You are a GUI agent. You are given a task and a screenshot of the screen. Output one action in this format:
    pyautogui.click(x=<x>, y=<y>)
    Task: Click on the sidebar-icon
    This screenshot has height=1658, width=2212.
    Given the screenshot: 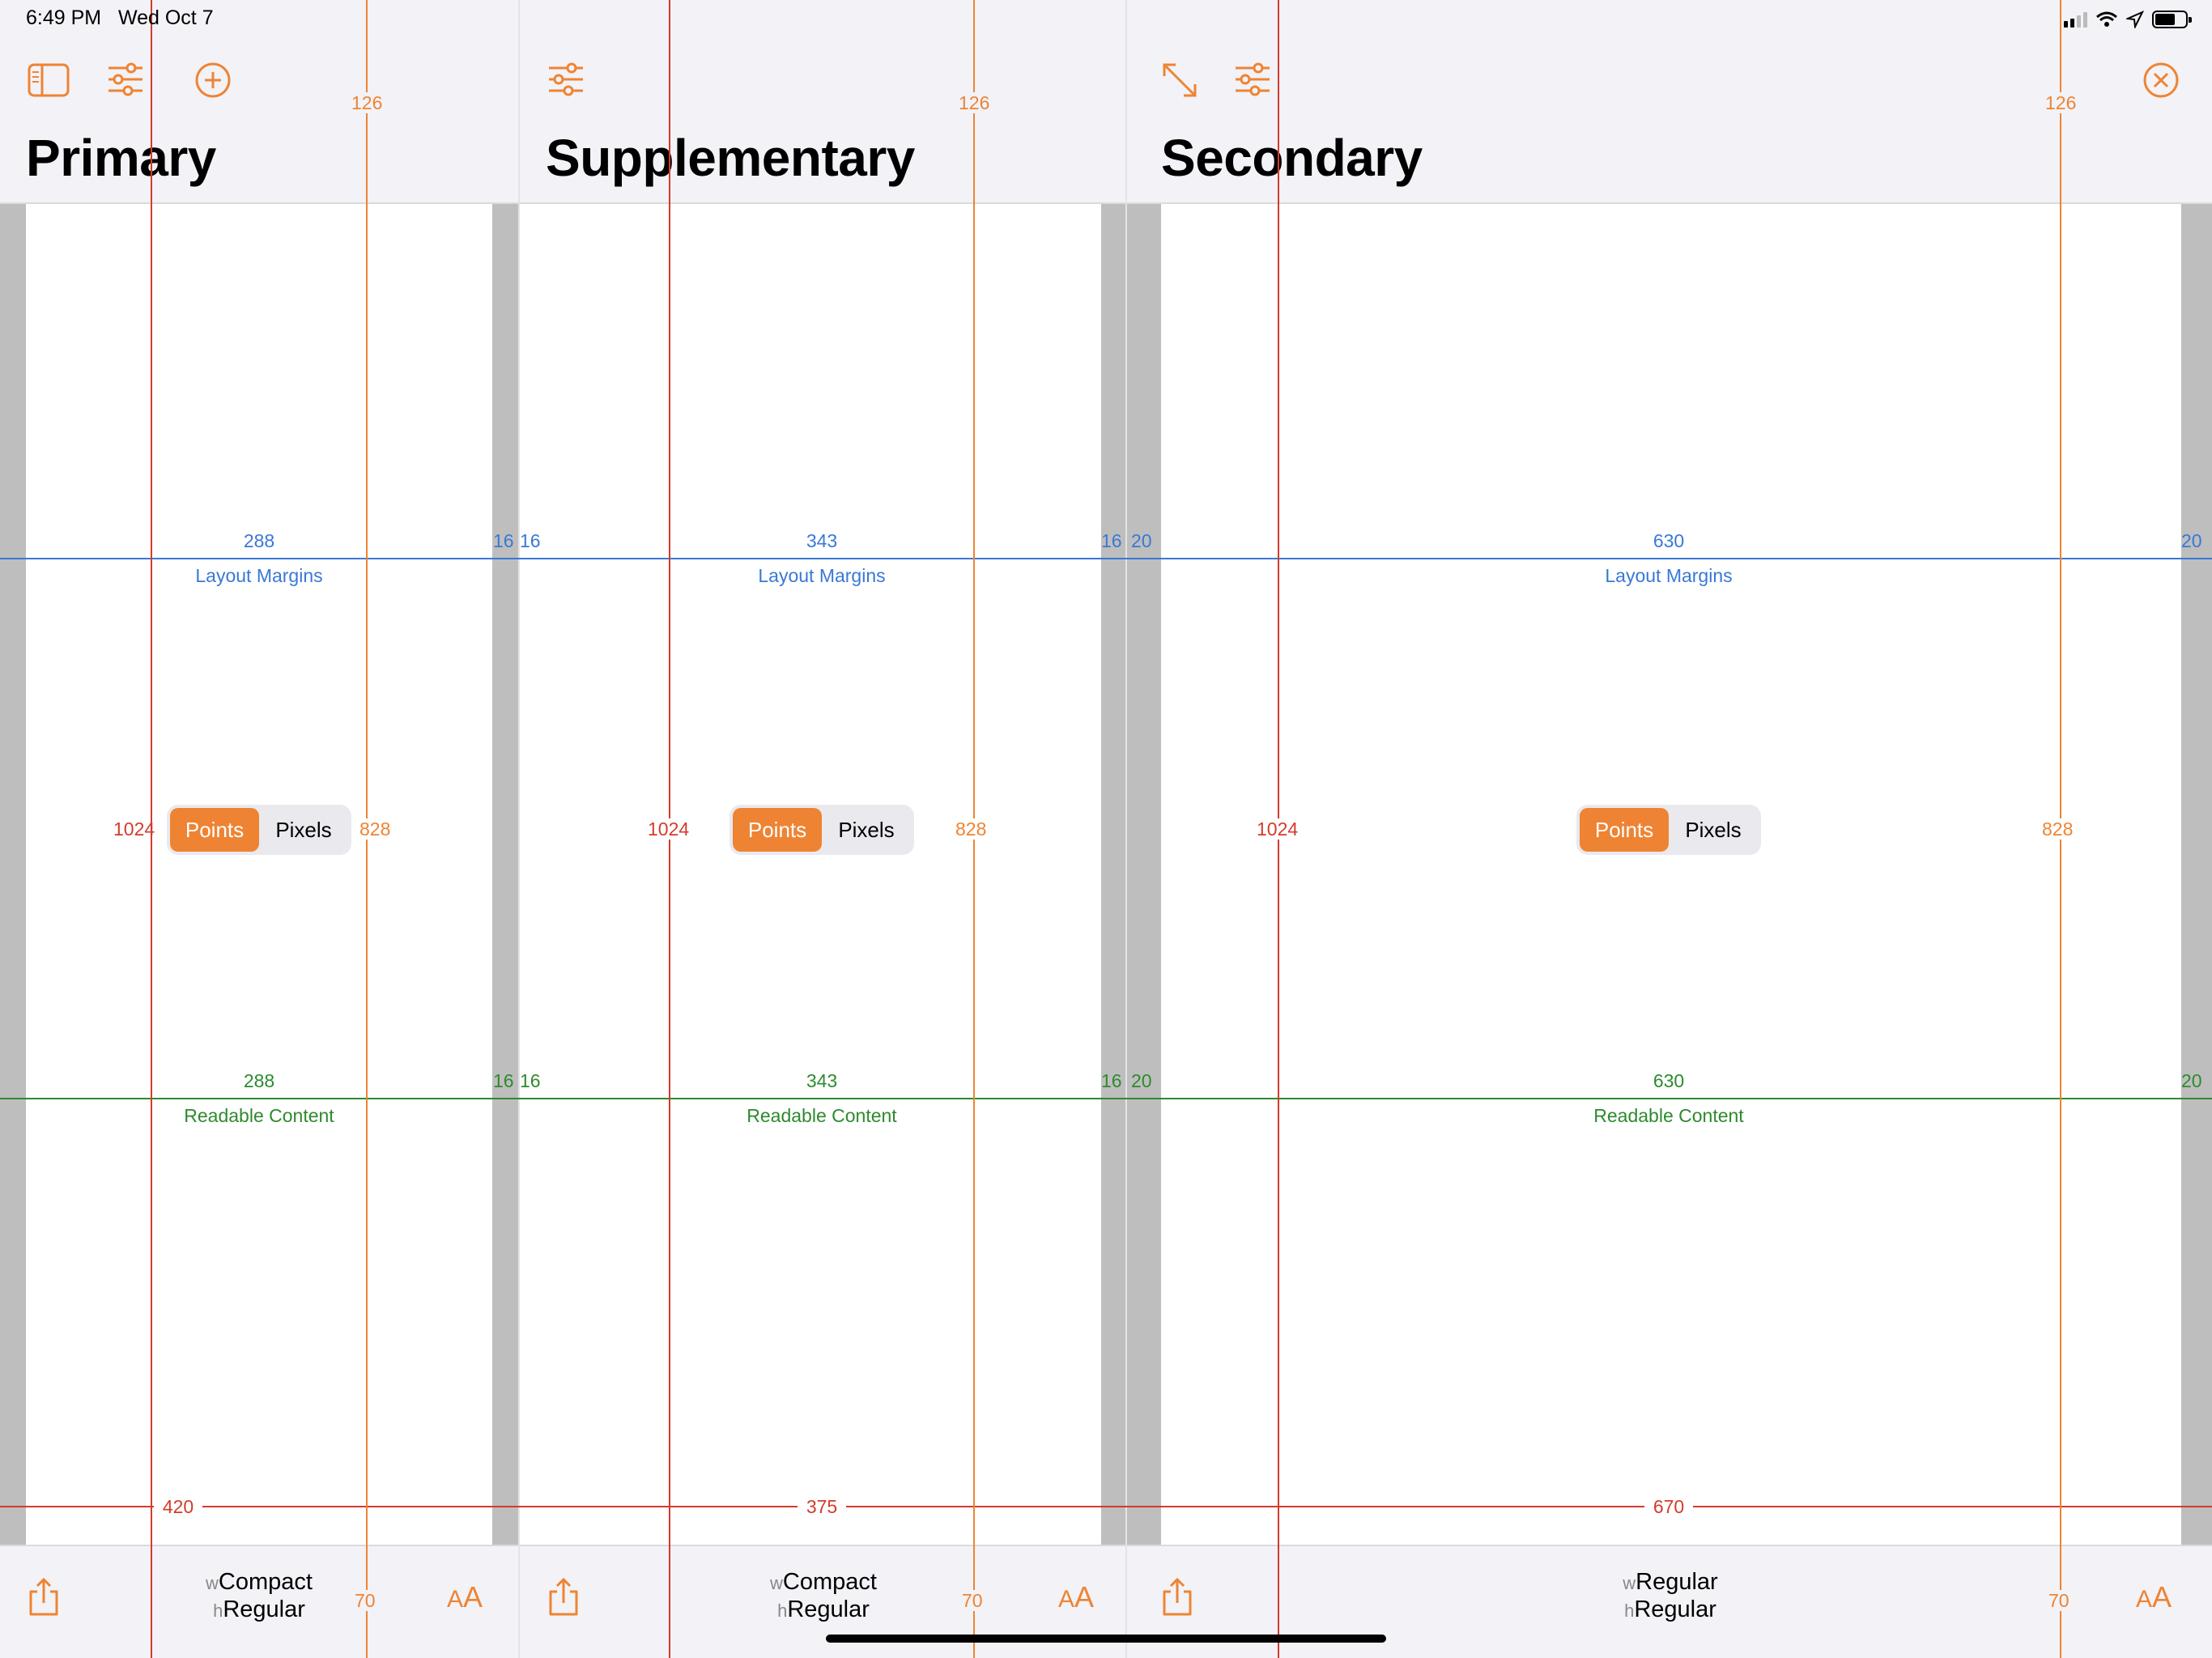 What is the action you would take?
    pyautogui.click(x=49, y=80)
    